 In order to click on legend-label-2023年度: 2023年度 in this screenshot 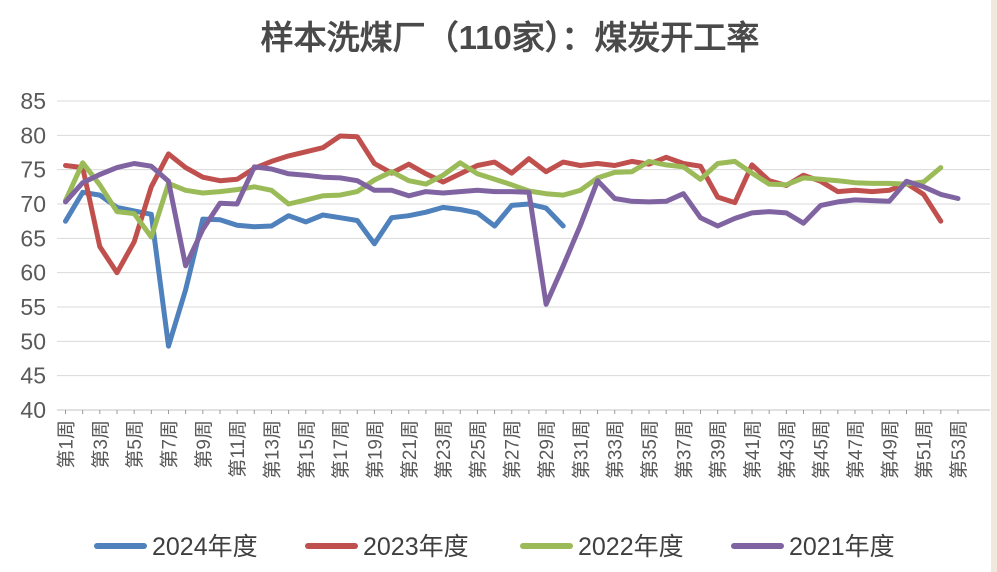, I will do `click(416, 547)`.